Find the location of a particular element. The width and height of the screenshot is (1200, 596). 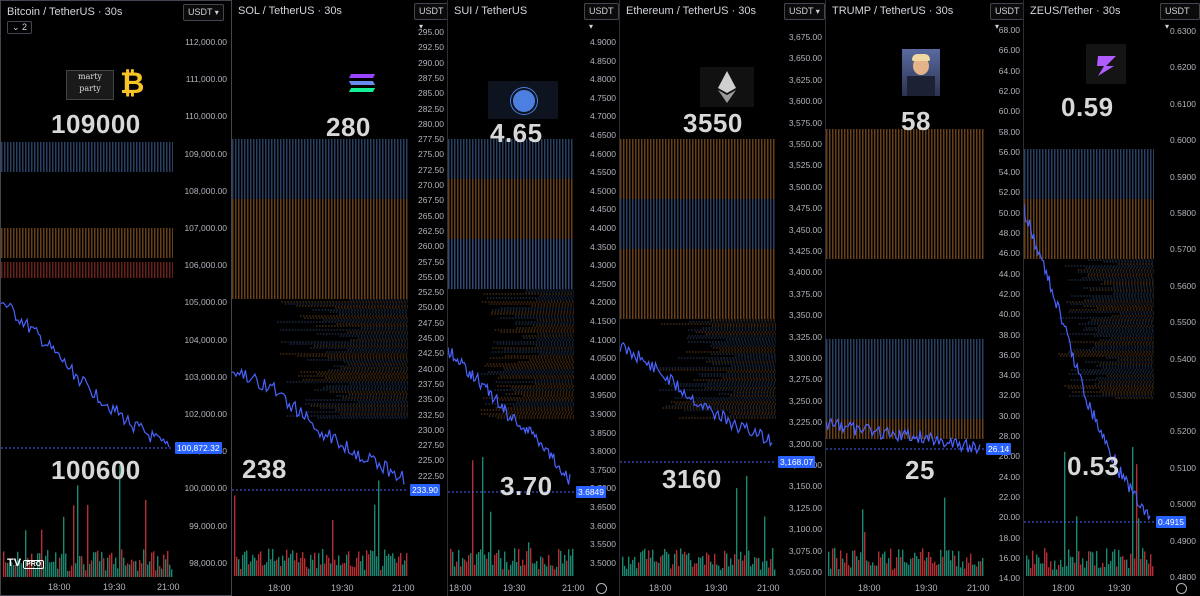

price-tick: 4.0000 is located at coordinates (603, 376).